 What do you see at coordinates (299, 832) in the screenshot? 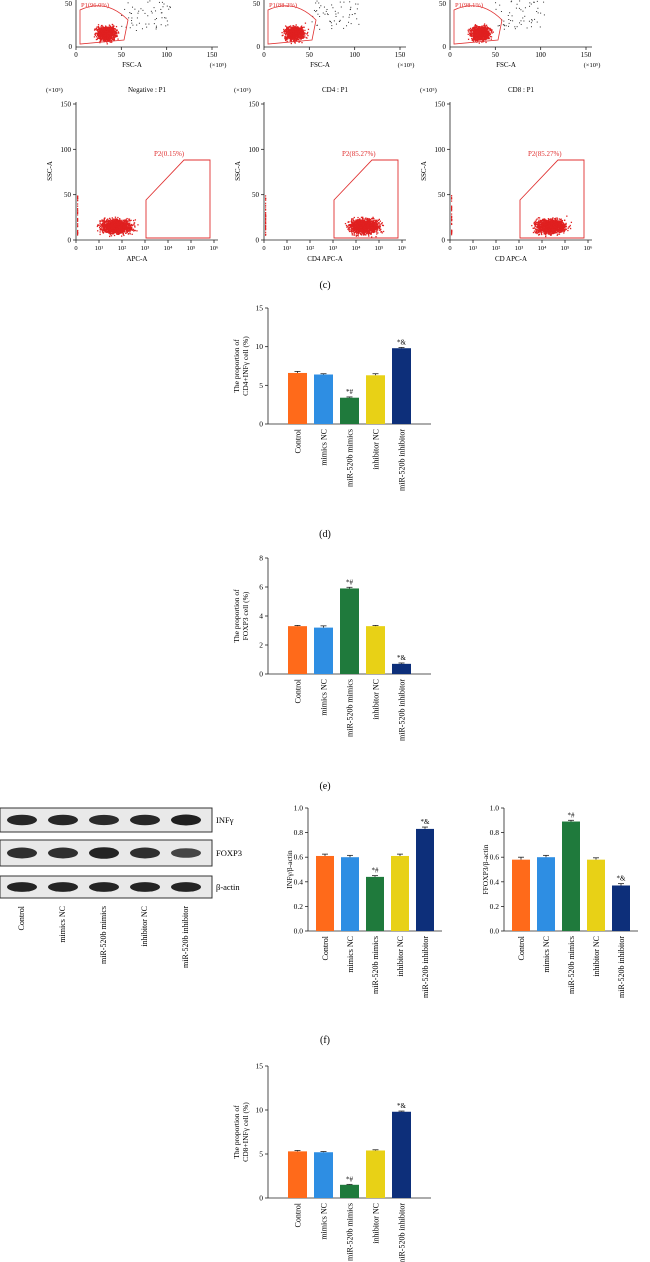
I see `y-tick-label: 0.8` at bounding box center [299, 832].